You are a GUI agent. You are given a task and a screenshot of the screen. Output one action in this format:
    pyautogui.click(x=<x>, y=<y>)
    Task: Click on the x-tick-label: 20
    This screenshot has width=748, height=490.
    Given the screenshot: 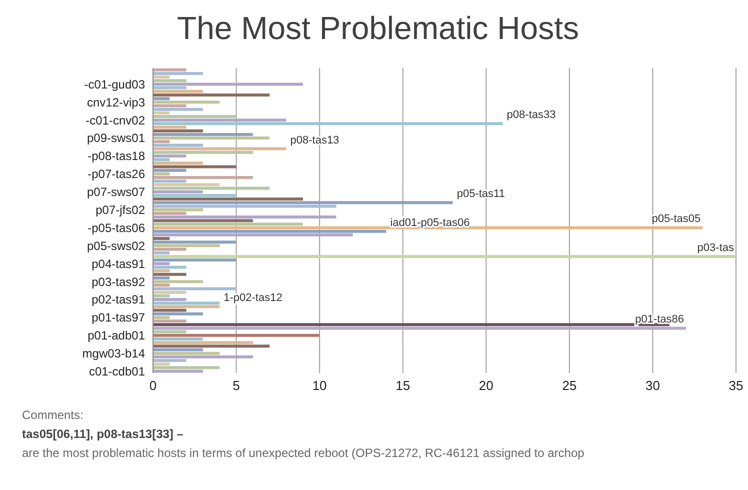 What is the action you would take?
    pyautogui.click(x=486, y=386)
    